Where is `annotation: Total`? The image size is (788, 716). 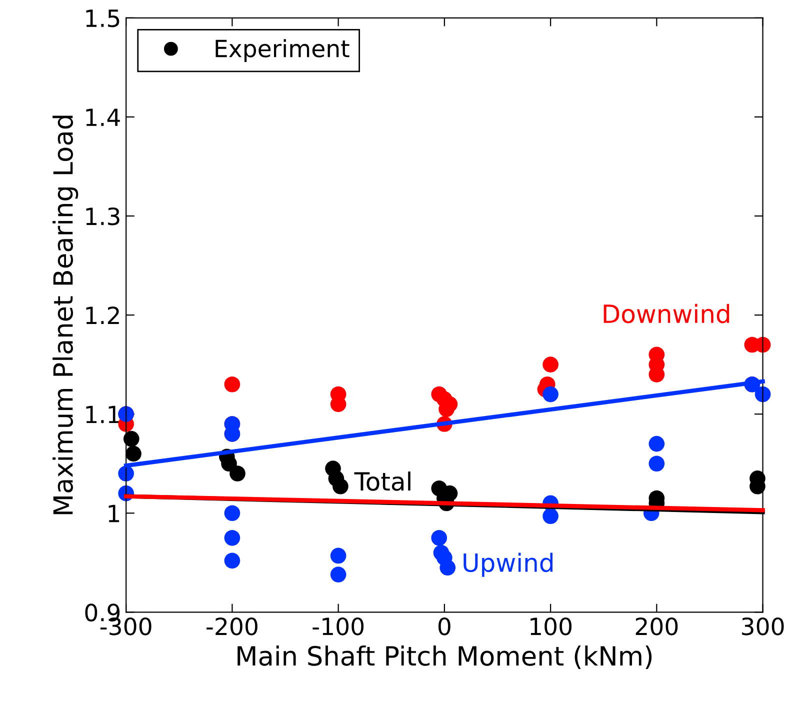
annotation: Total is located at coordinates (382, 481).